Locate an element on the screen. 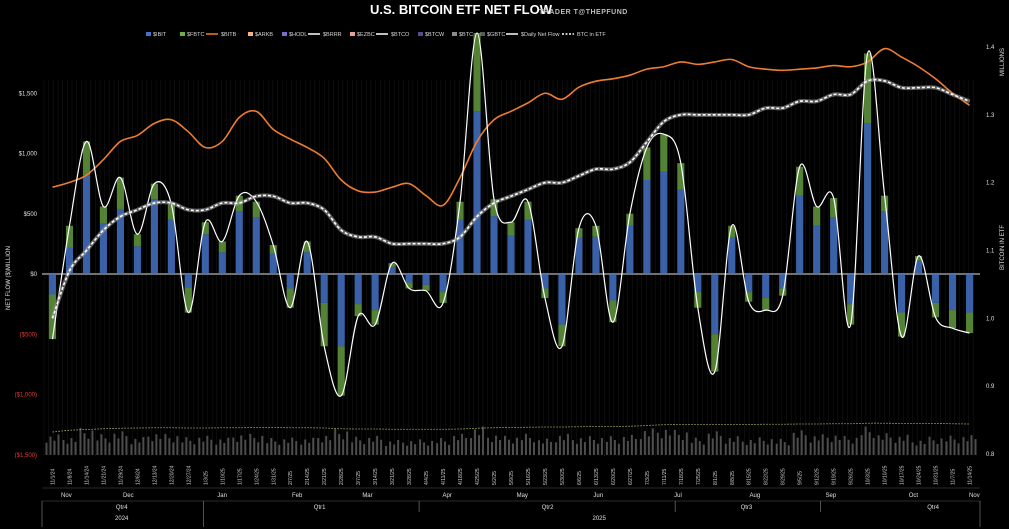  month-label: Nov is located at coordinates (974, 496).